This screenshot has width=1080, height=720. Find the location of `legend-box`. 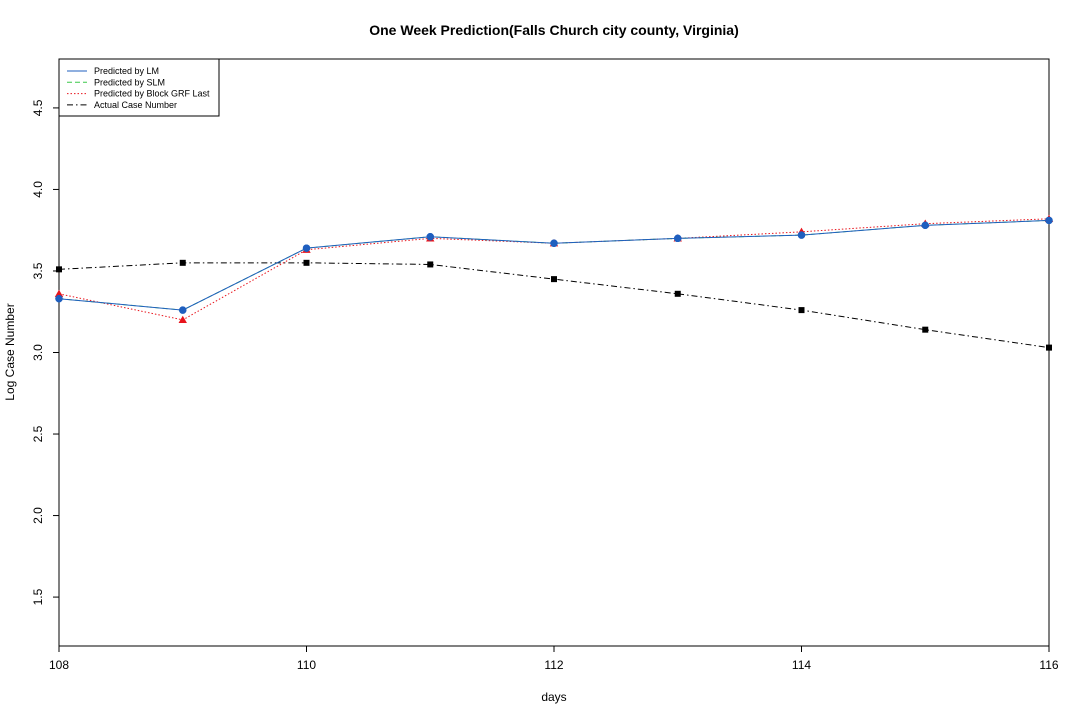

legend-box is located at coordinates (139, 87).